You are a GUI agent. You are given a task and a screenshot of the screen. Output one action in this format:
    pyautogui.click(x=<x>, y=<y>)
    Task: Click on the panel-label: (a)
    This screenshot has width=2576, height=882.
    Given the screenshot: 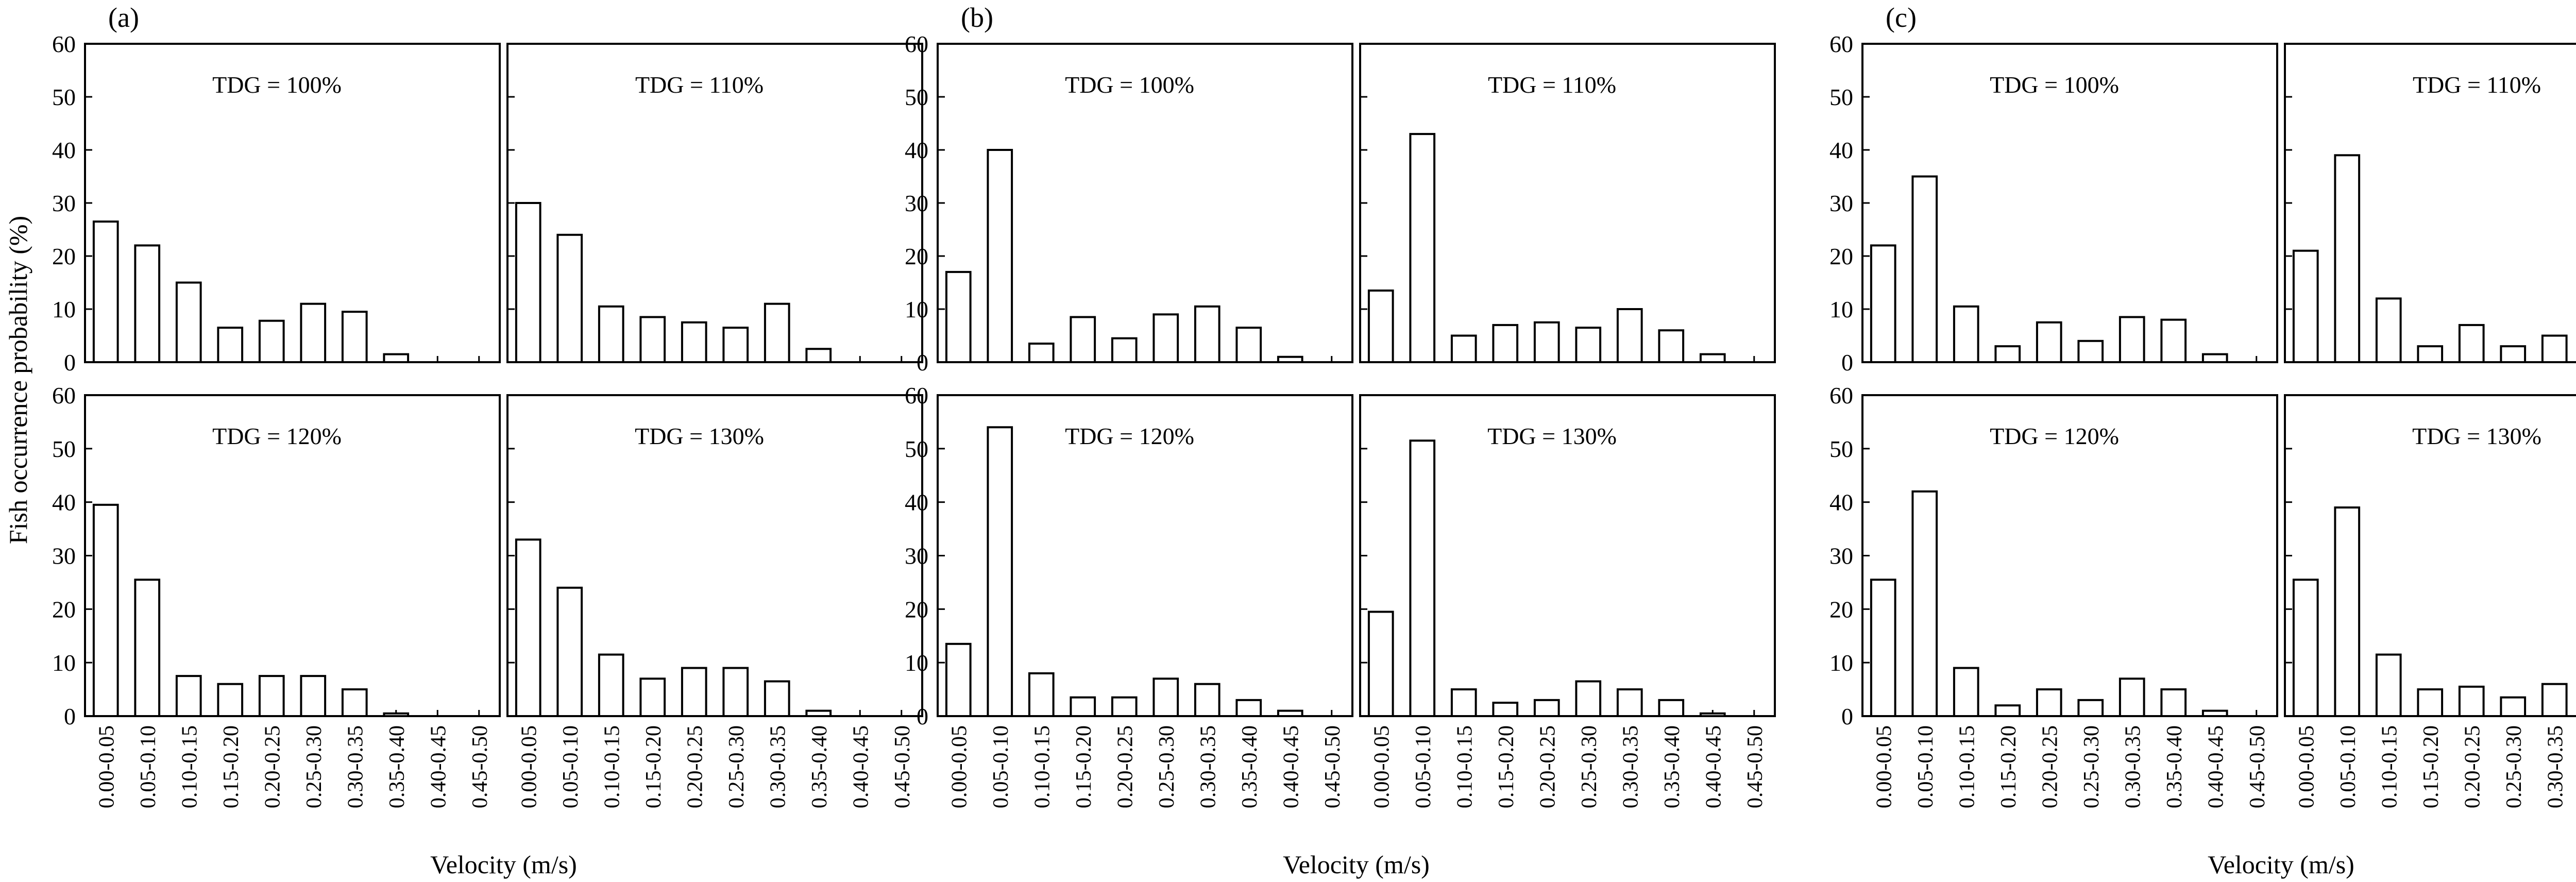 What is the action you would take?
    pyautogui.click(x=124, y=17)
    